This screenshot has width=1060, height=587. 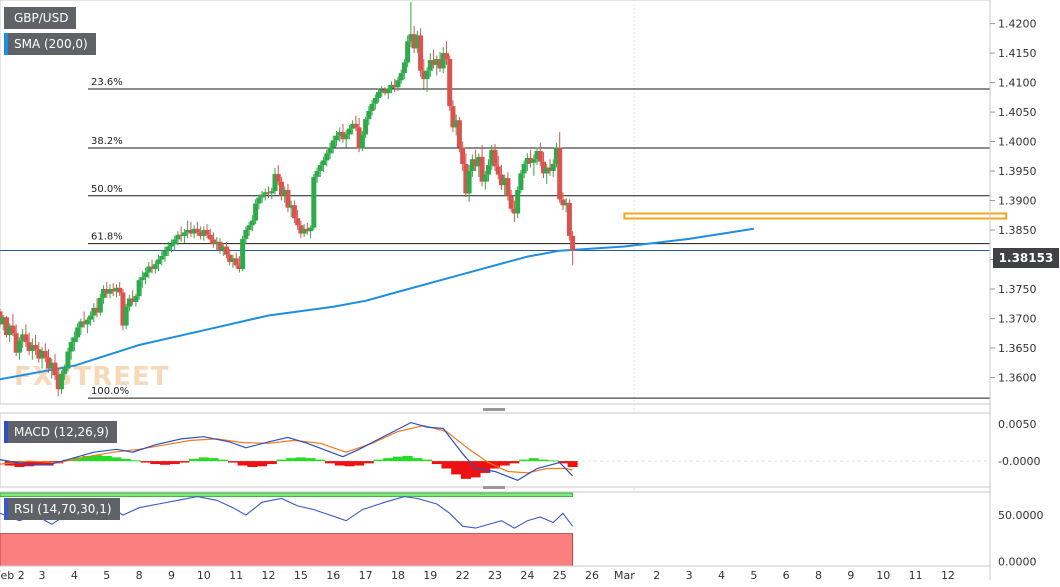 I want to click on macd-accent, so click(x=6, y=432).